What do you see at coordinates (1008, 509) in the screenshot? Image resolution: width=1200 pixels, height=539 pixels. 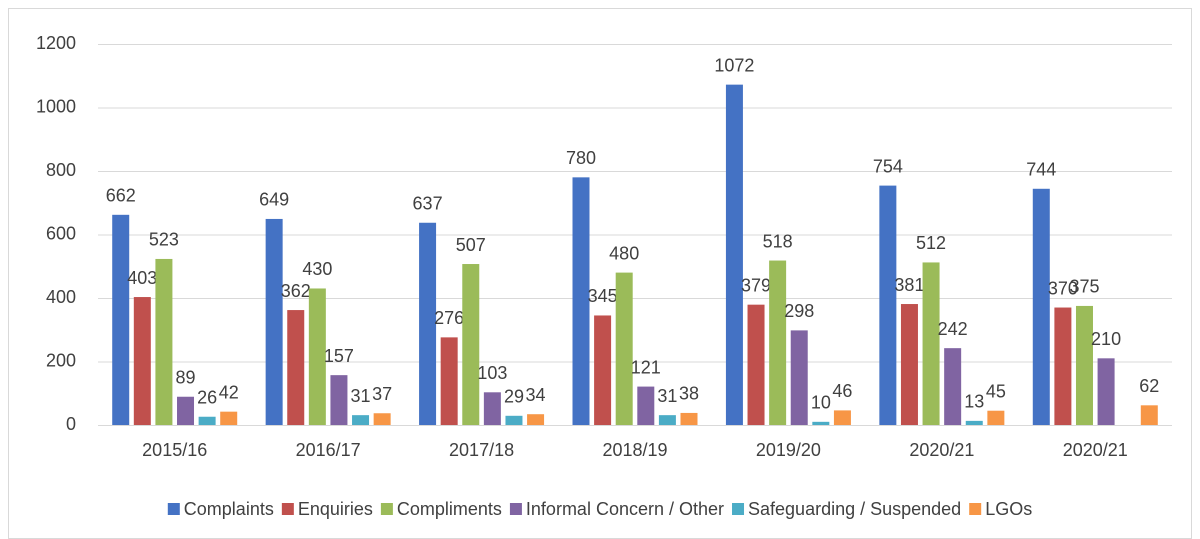 I see `legend-label: LGOs` at bounding box center [1008, 509].